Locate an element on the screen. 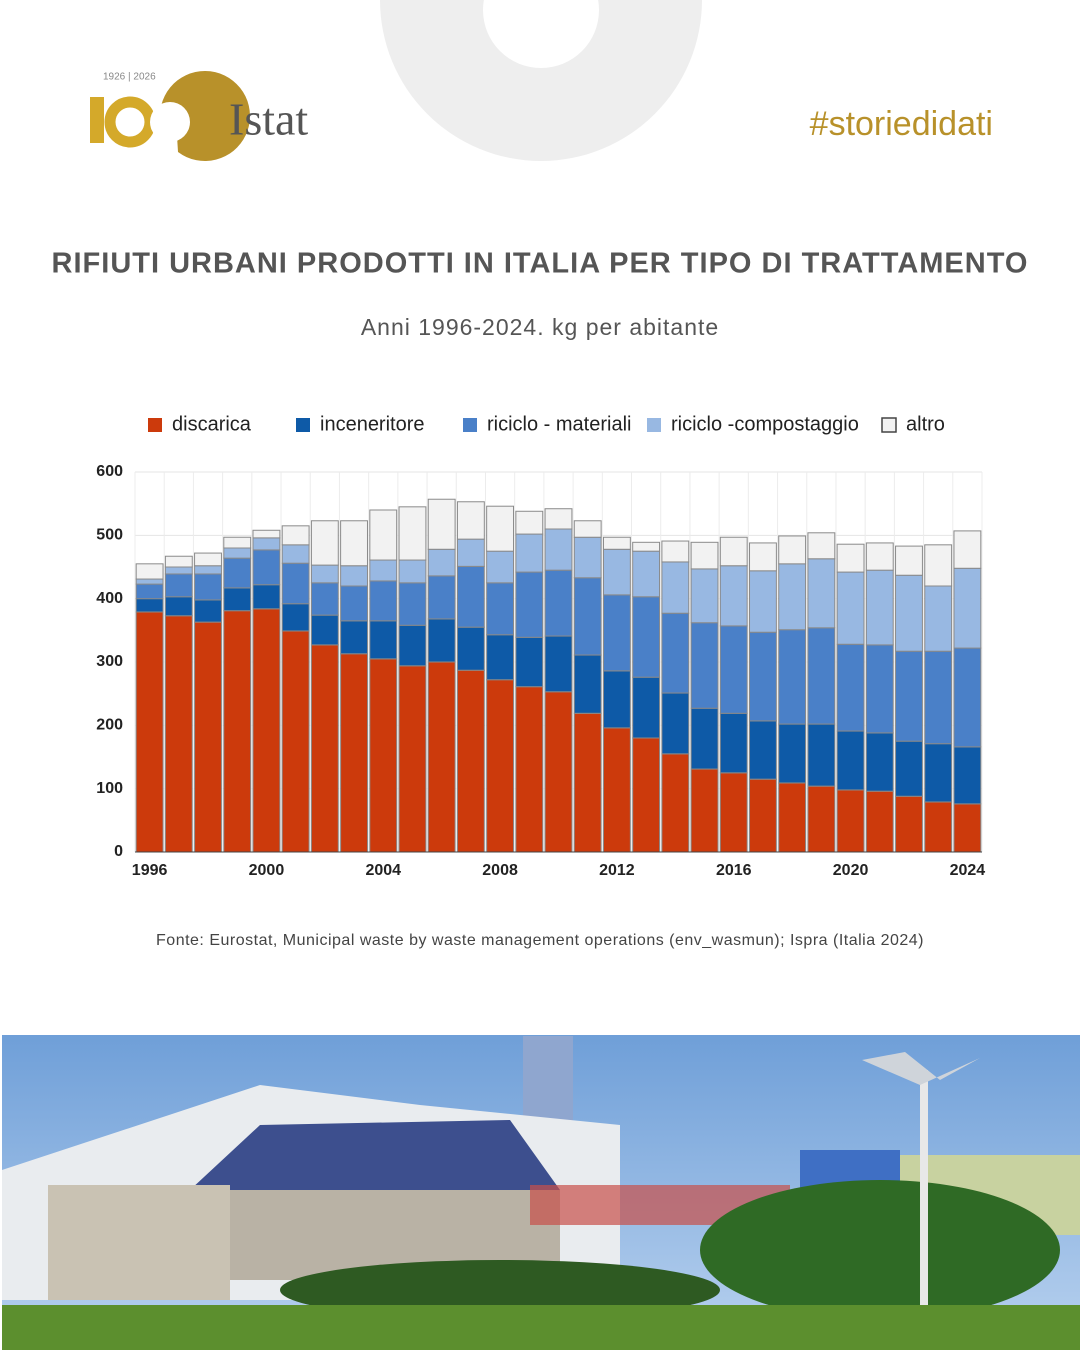 The image size is (1080, 1350). photo-dome is located at coordinates (375, 1155).